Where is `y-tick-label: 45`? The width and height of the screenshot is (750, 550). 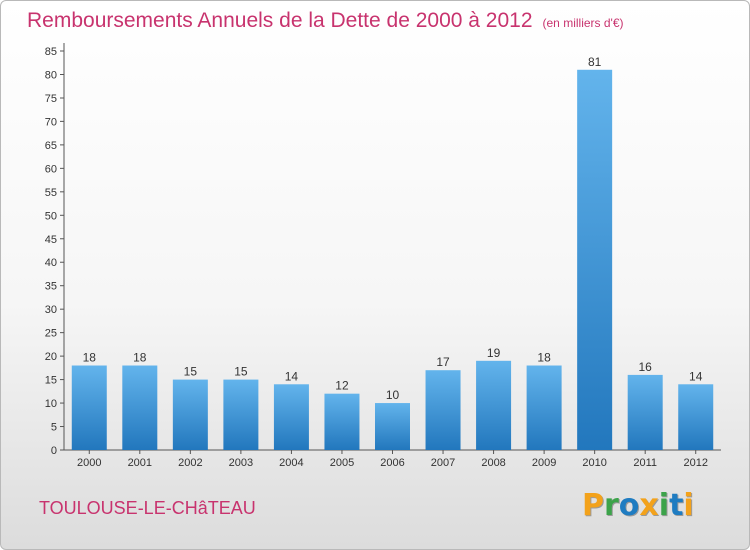 y-tick-label: 45 is located at coordinates (51, 240).